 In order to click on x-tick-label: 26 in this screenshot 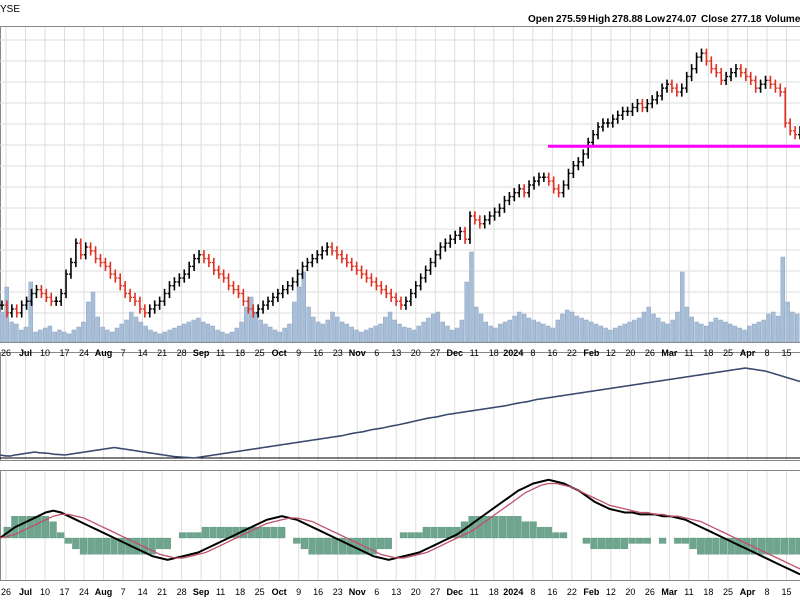, I will do `click(6, 592)`.